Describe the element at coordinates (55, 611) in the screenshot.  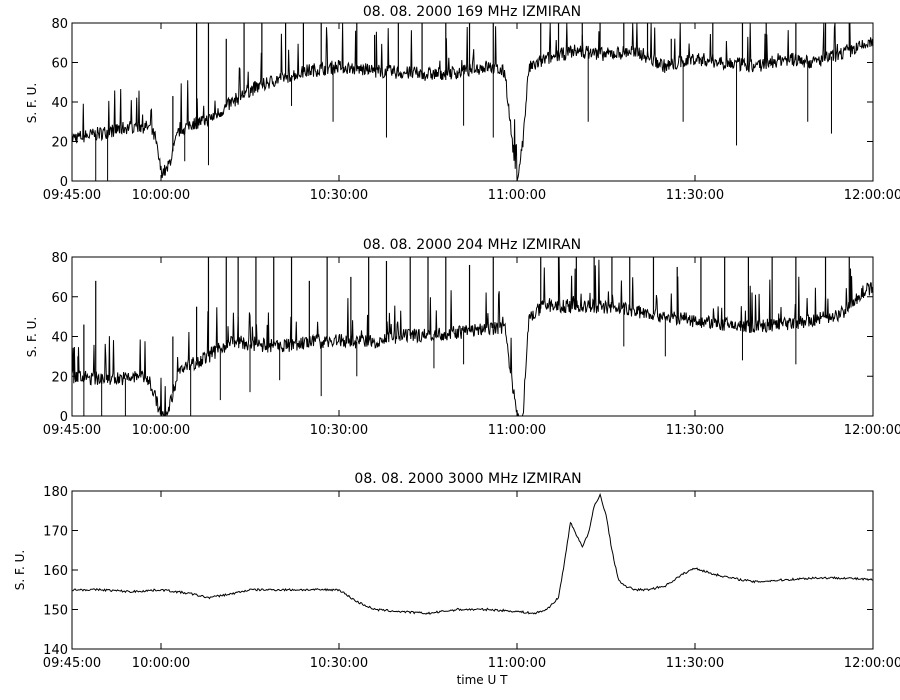
I see `y-tick-label: 150` at that location.